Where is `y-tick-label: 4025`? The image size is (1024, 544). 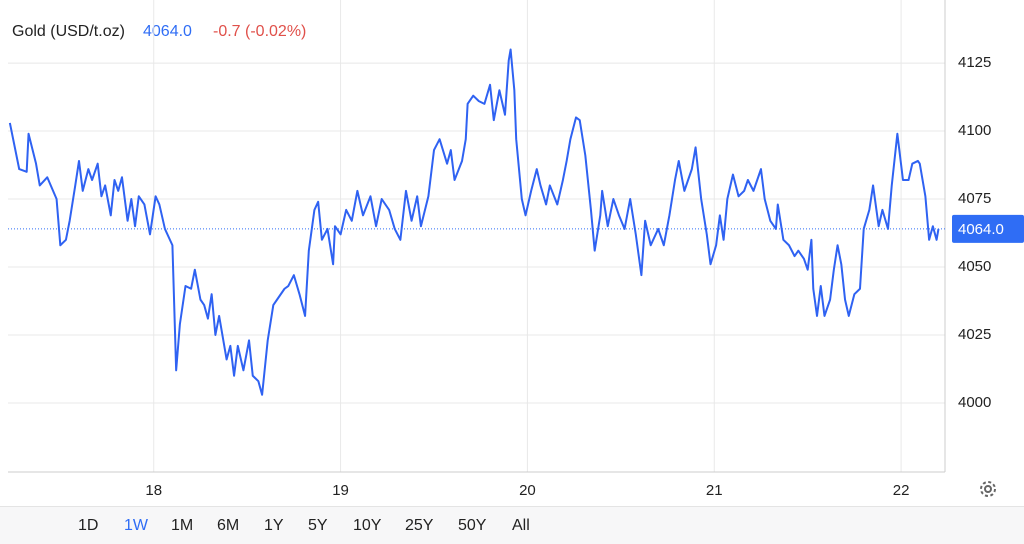 y-tick-label: 4025 is located at coordinates (974, 334).